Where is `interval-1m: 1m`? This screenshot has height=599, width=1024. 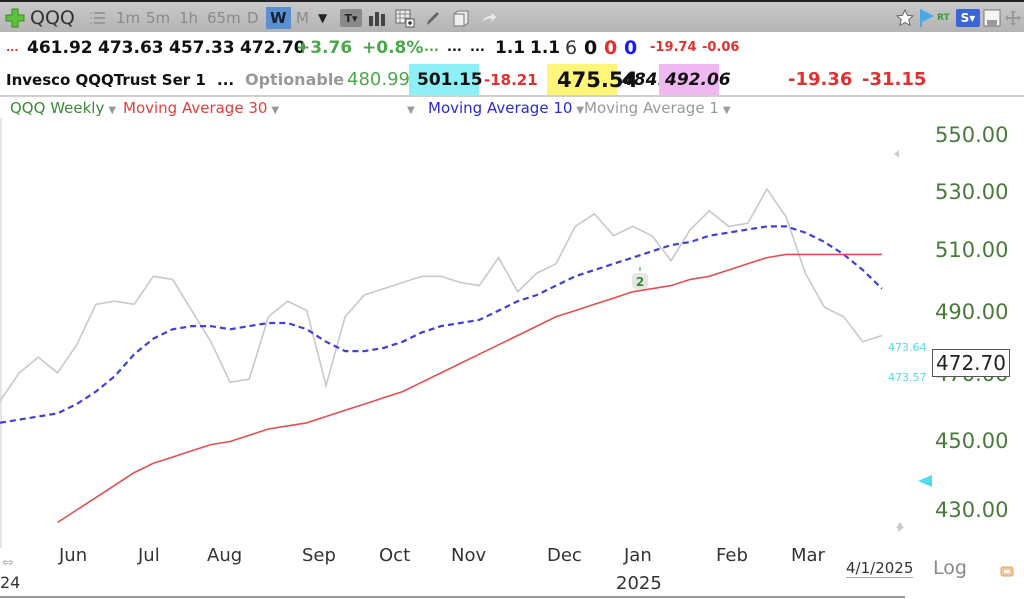 interval-1m: 1m is located at coordinates (128, 18).